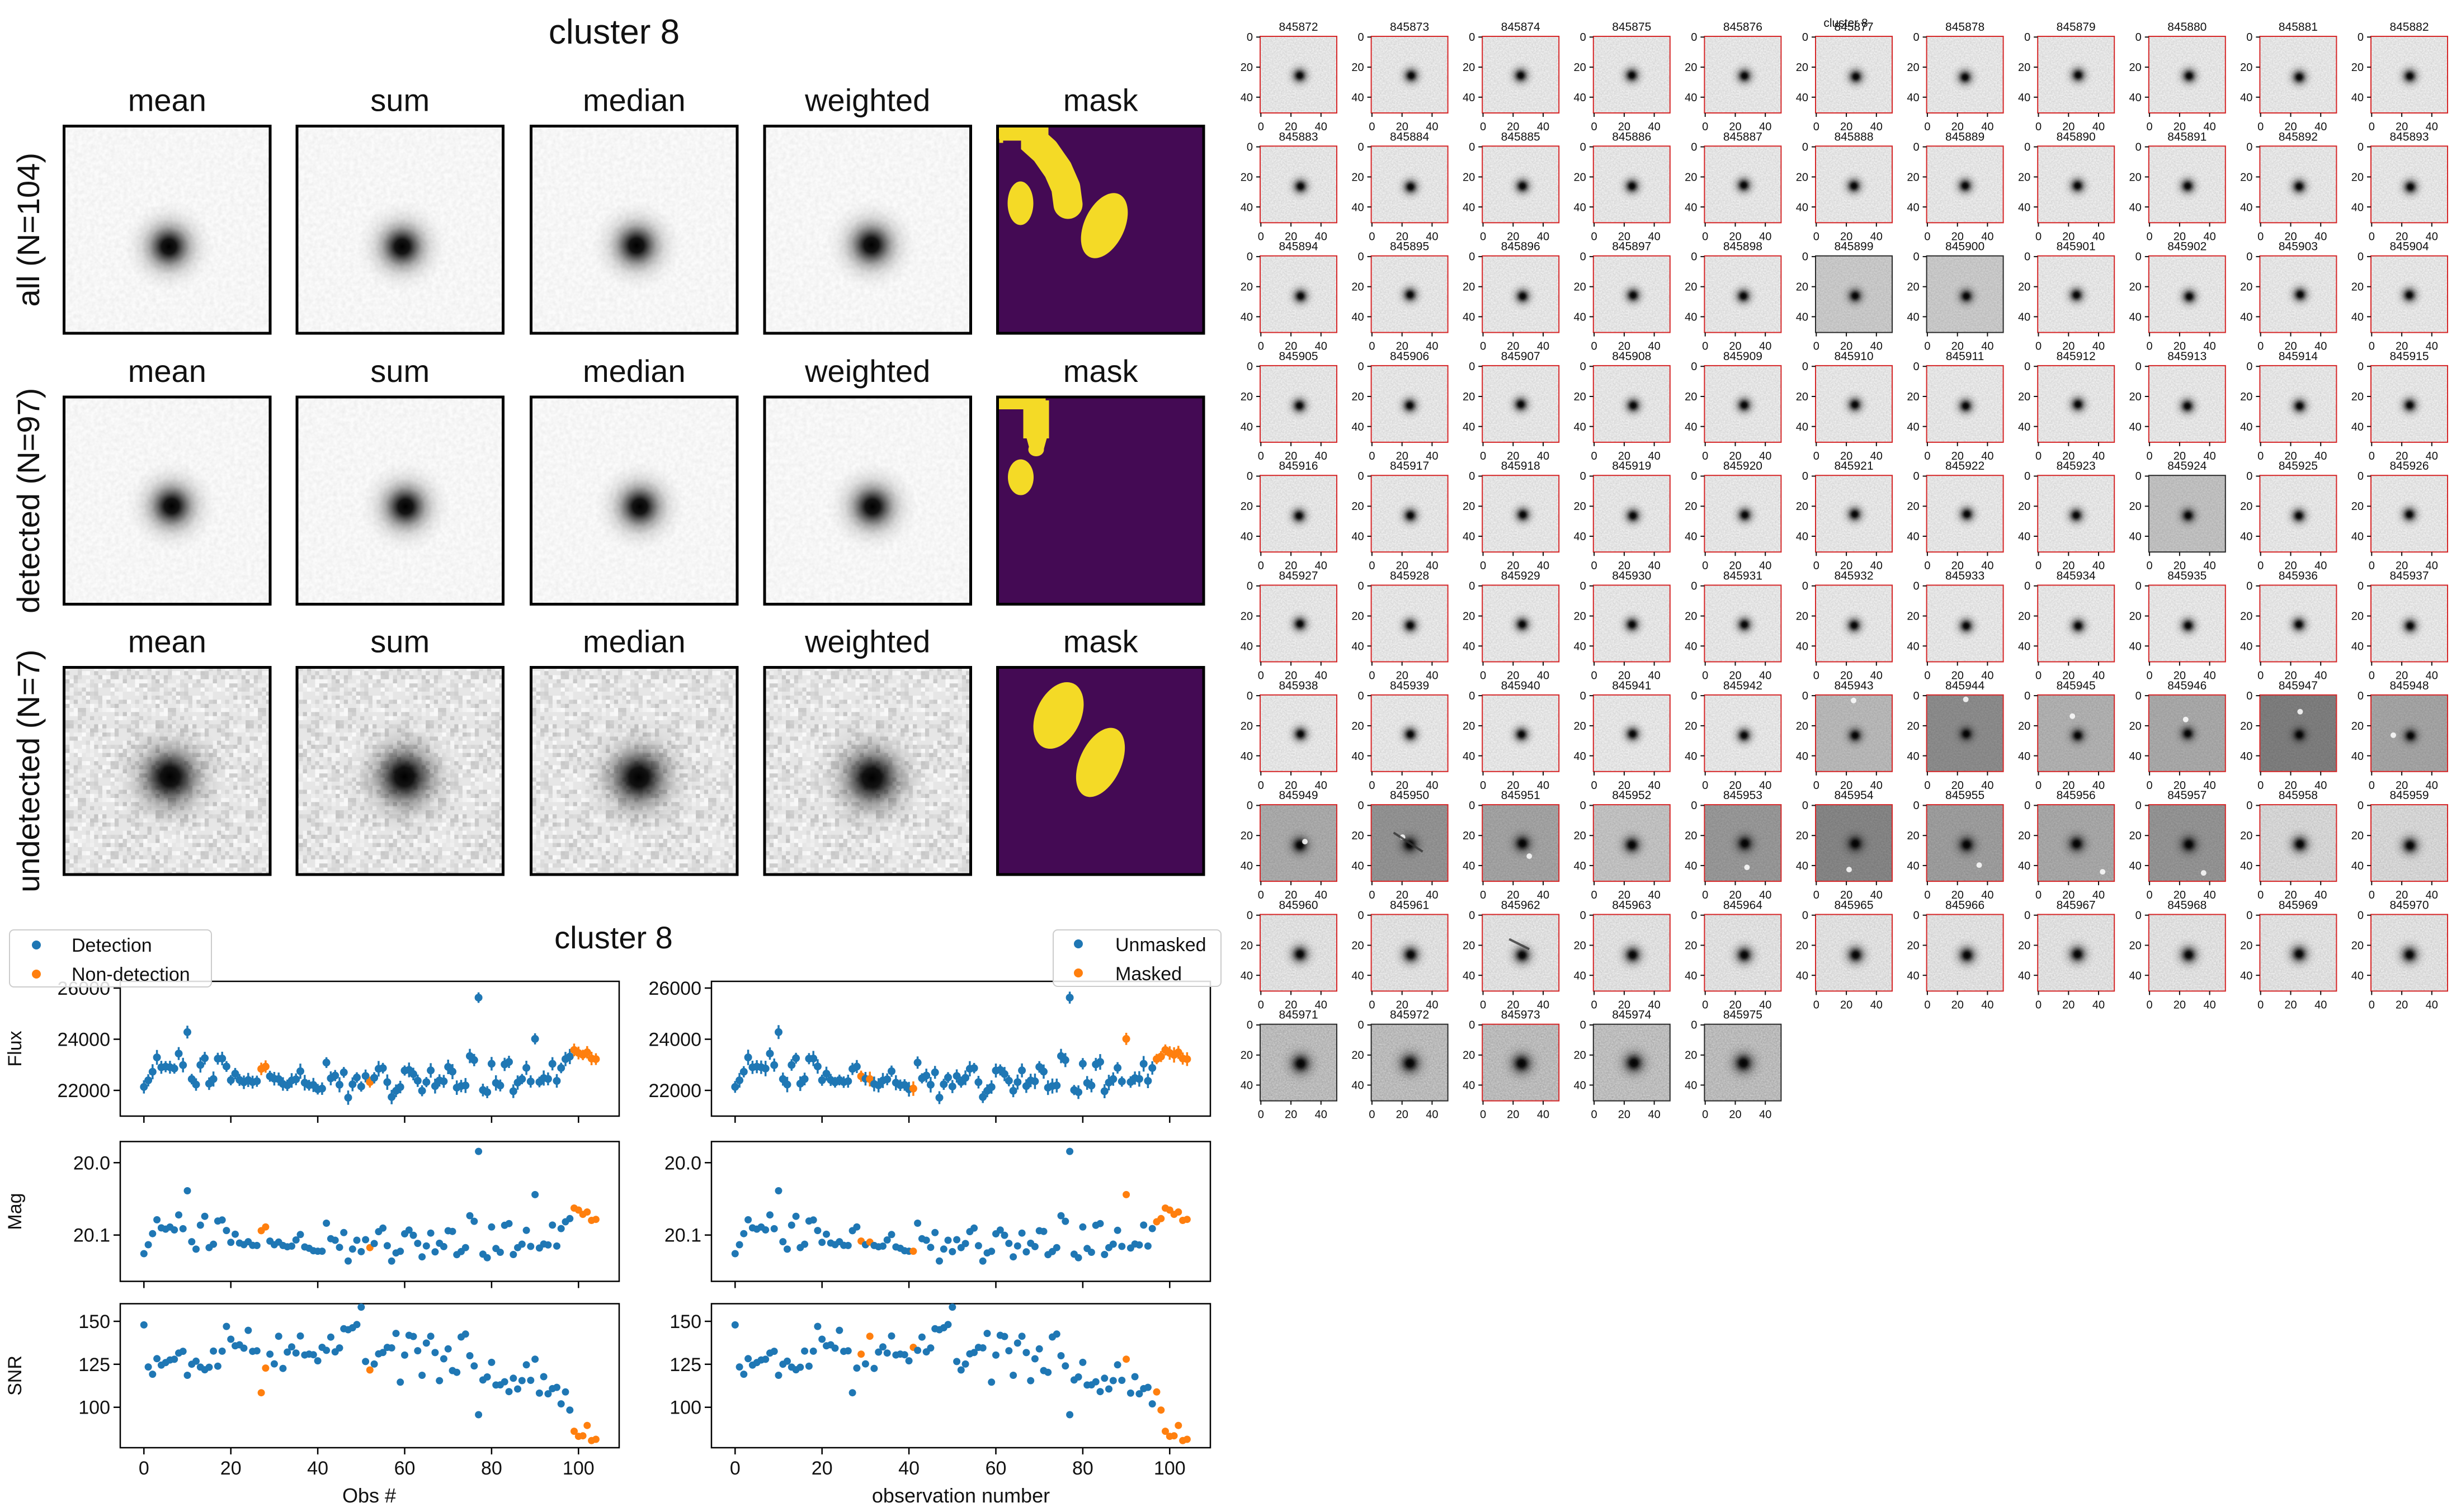 Image resolution: width=2461 pixels, height=1512 pixels. I want to click on svg-text: 845961, so click(1409, 905).